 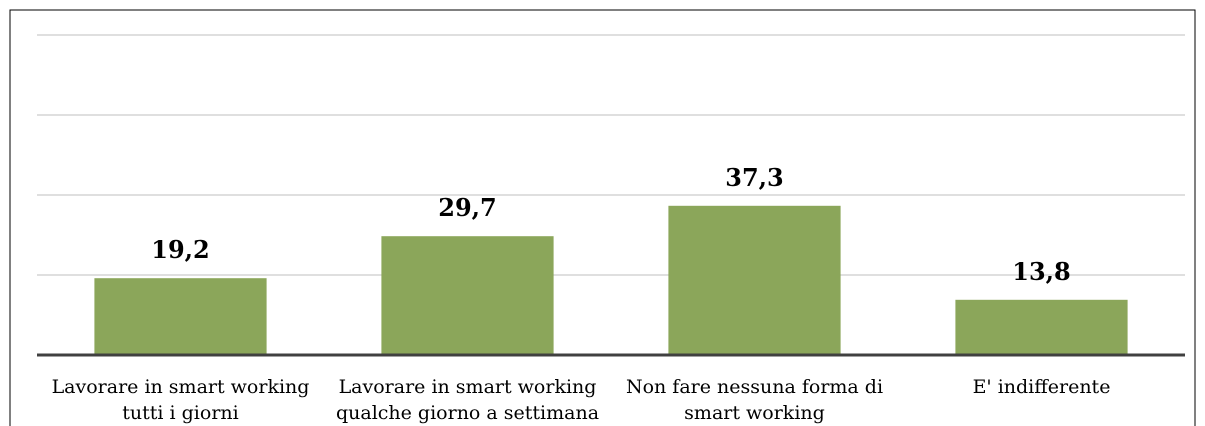 What do you see at coordinates (1042, 387) in the screenshot?
I see `x-tick-label: E' indifferente` at bounding box center [1042, 387].